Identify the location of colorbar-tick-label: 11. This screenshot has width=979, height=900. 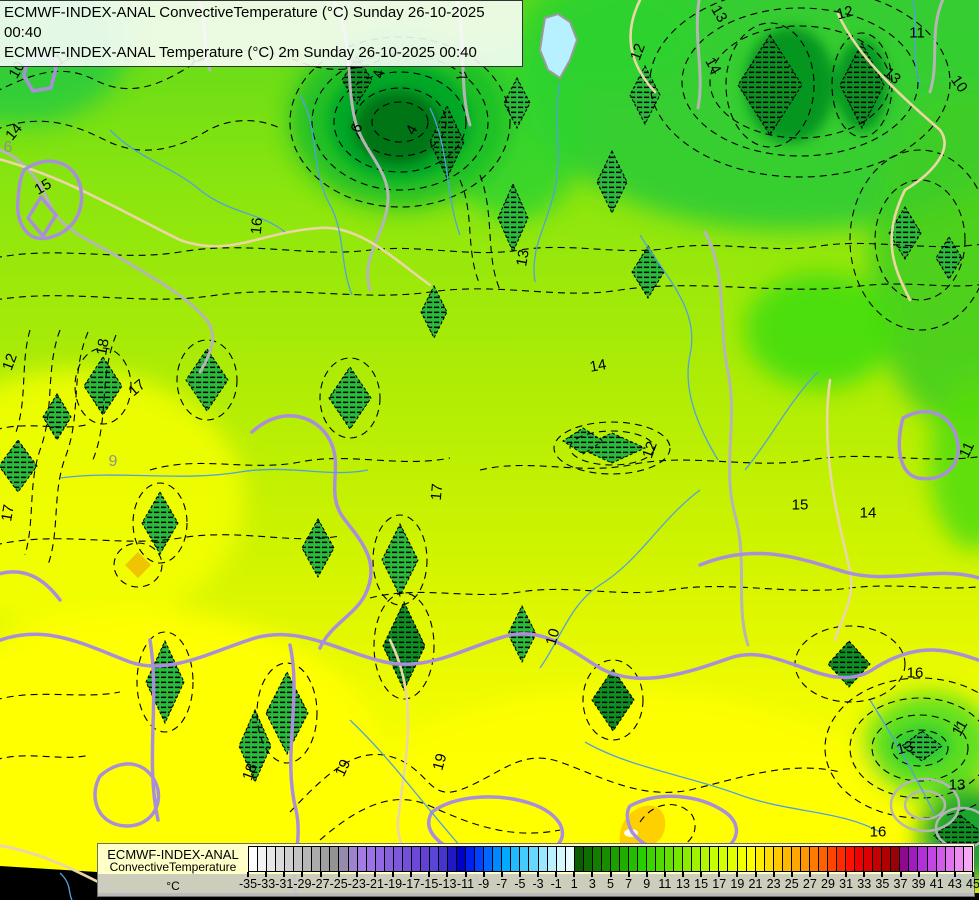
(665, 884).